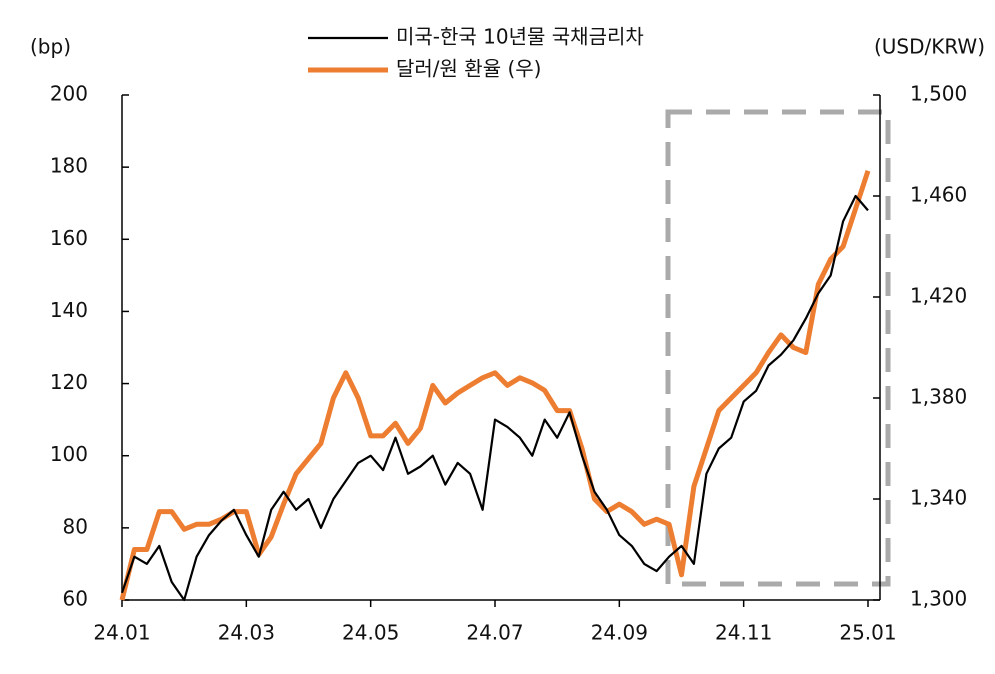 This screenshot has width=995, height=674. Describe the element at coordinates (867, 633) in the screenshot. I see `x-tick-label: 25.01` at that location.